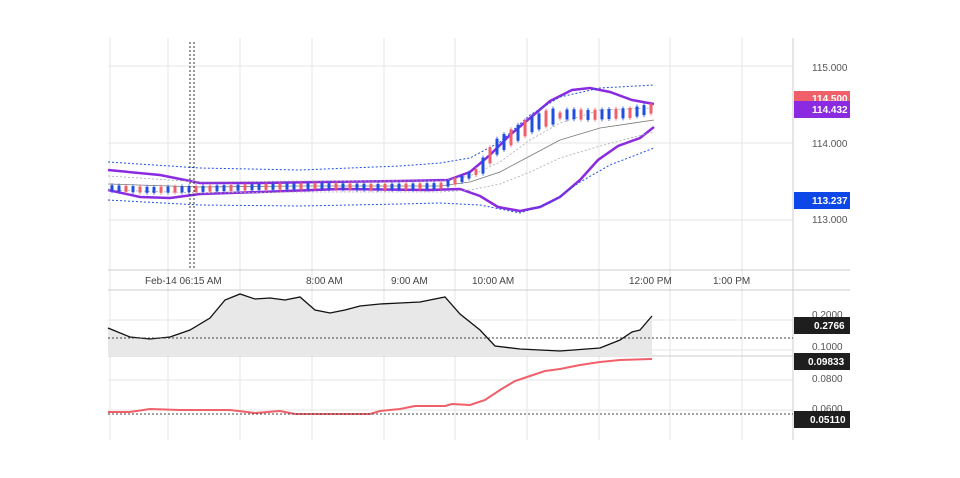 This screenshot has height=478, width=960. What do you see at coordinates (380, 386) in the screenshot?
I see `ind2-line` at bounding box center [380, 386].